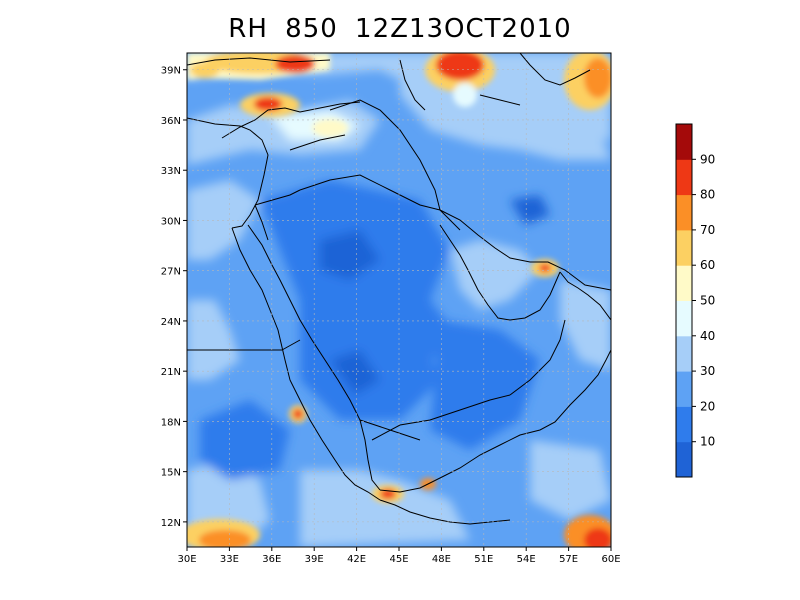 The image size is (800, 600). I want to click on lat-tick-label: 39N, so click(171, 71).